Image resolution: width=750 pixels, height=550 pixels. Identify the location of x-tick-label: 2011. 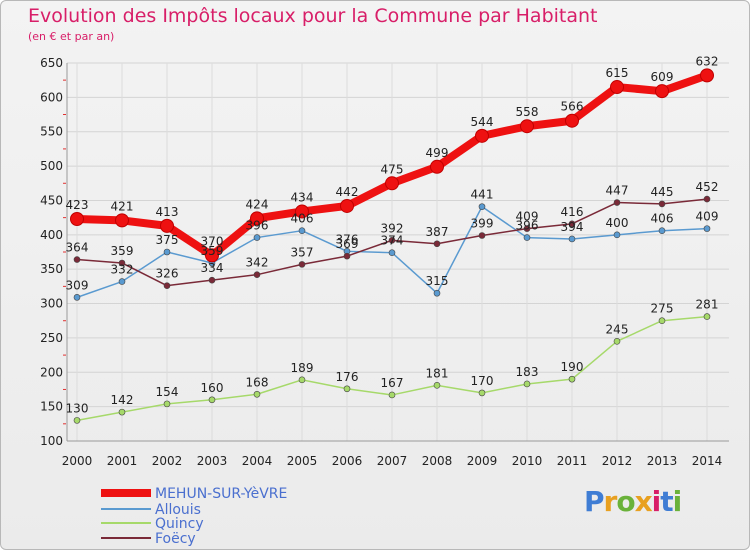
(572, 461).